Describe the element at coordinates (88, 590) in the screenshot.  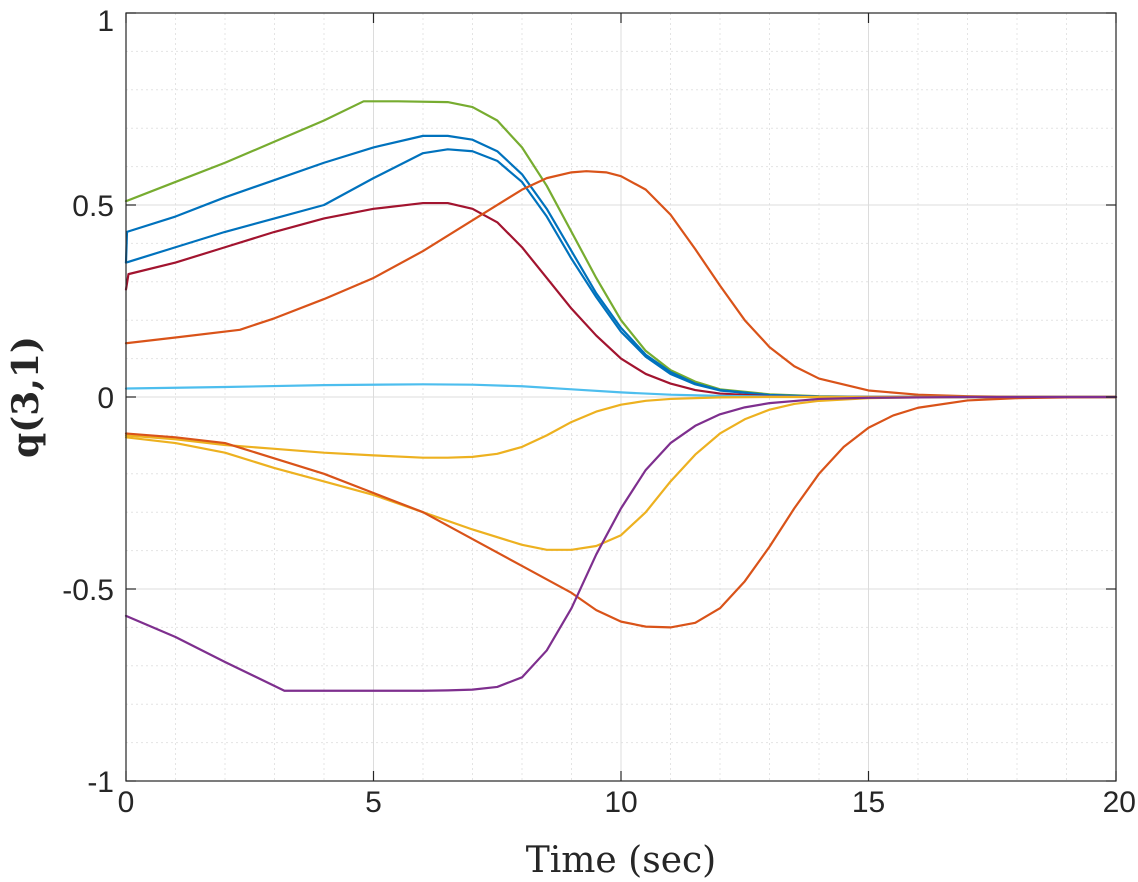
I see `y-tick-label: -0.5` at that location.